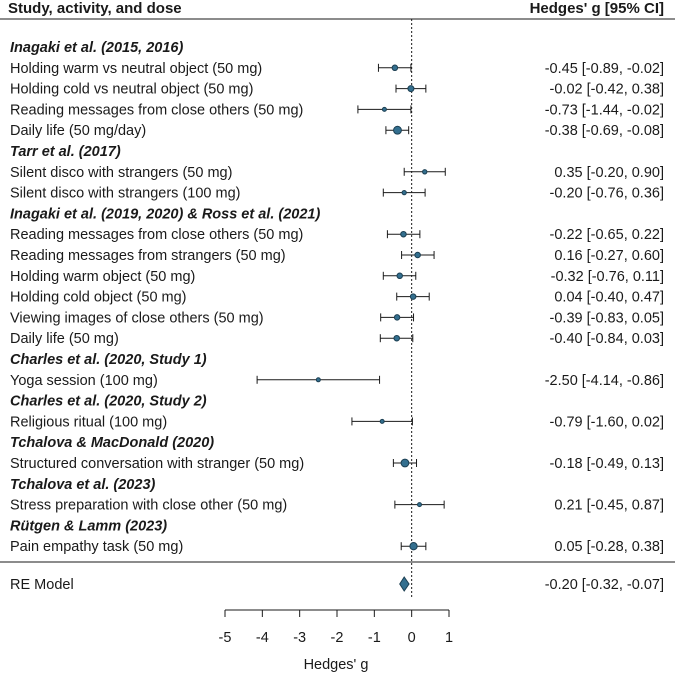  I want to click on ci-text: 0.21 [-0.45, 0.87], so click(609, 506).